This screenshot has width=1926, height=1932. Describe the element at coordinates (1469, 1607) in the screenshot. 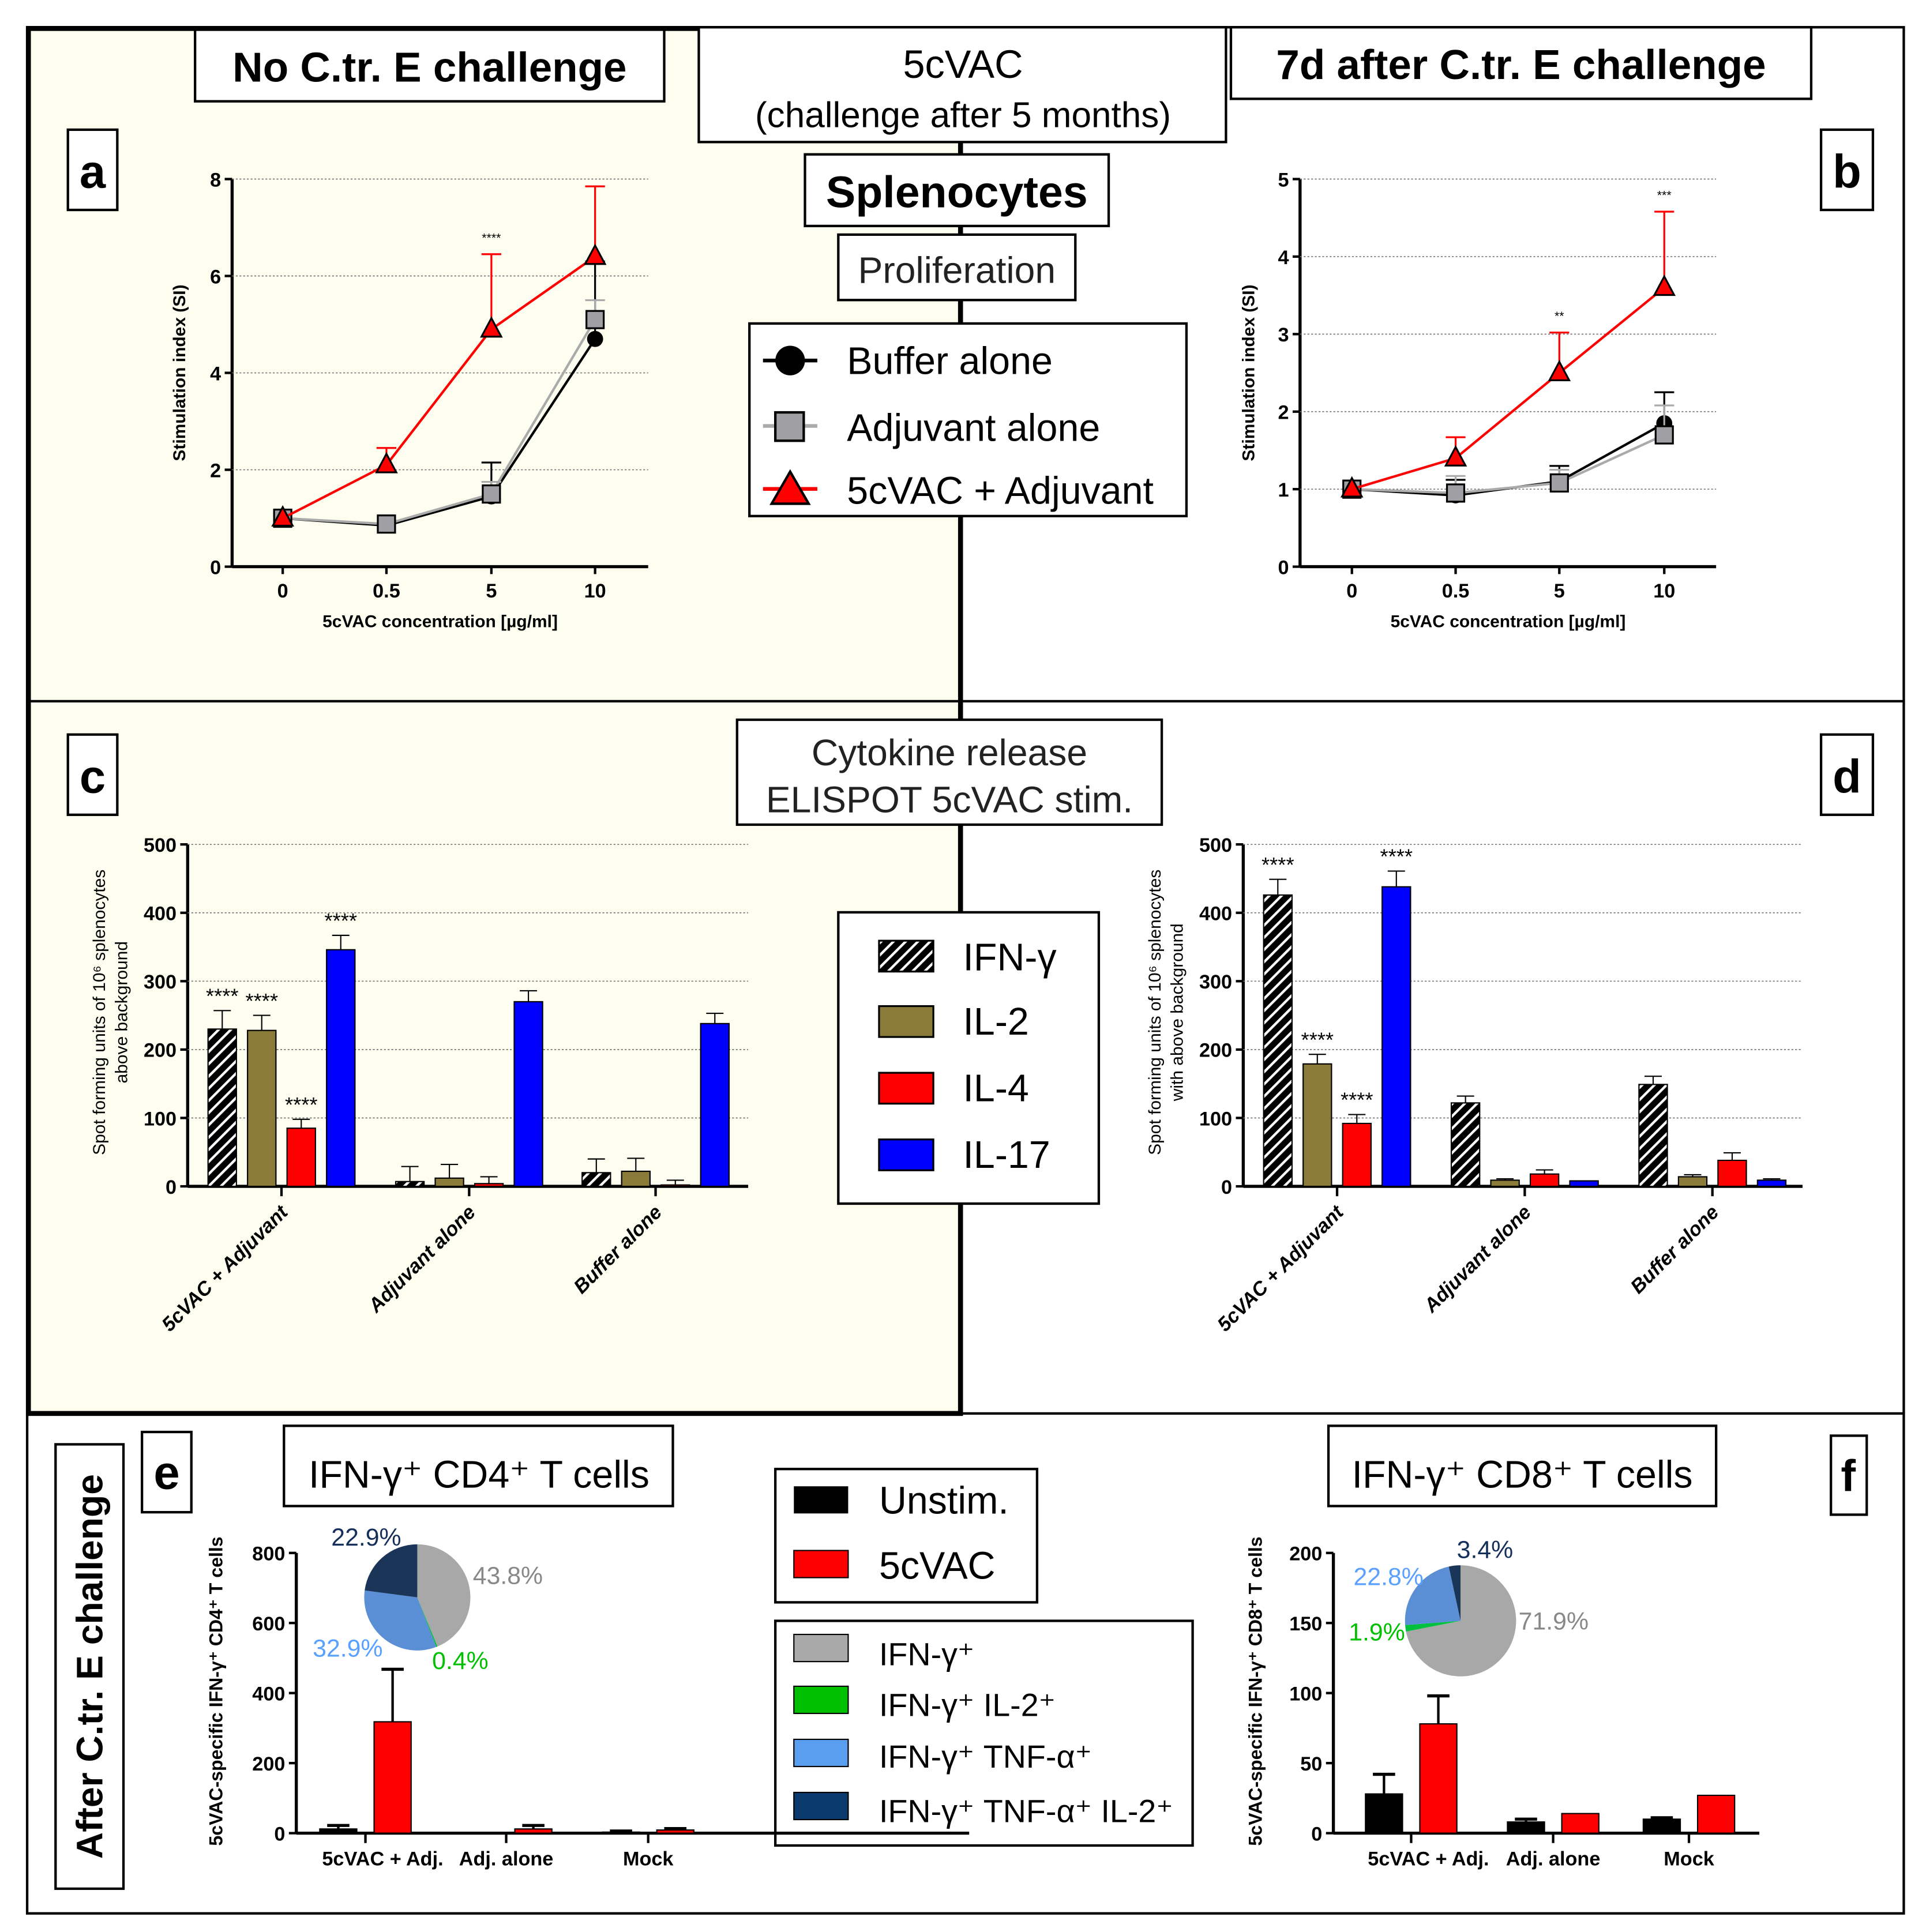

I see `pie-f-pie: 71.9% 1.9% 22.8% 3.4%` at that location.